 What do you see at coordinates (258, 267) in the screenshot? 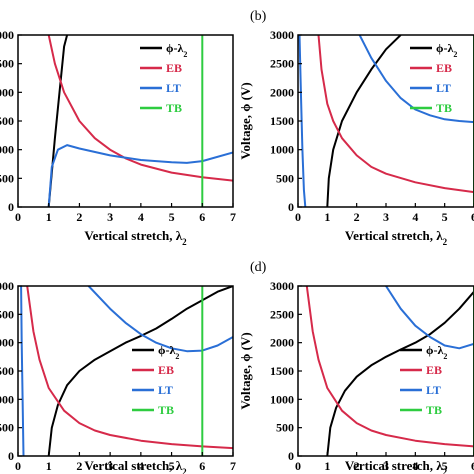
I see `panel-label: (d)` at bounding box center [258, 267].